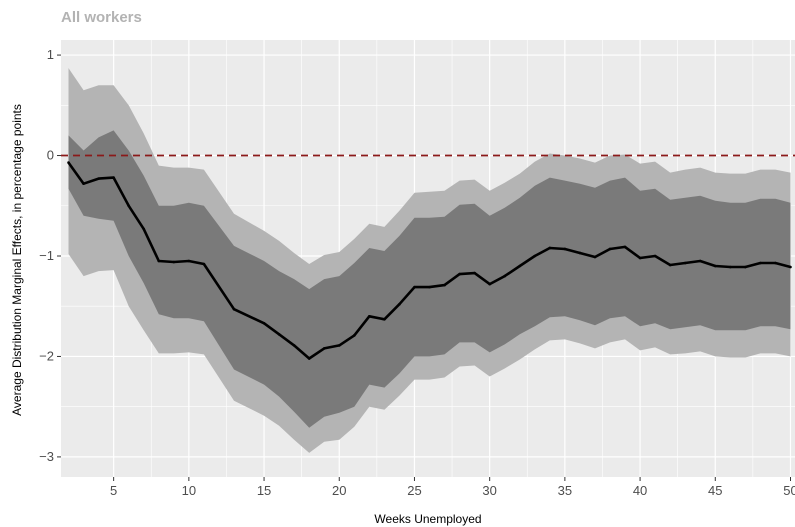 This screenshot has width=795, height=527. Describe the element at coordinates (113, 490) in the screenshot. I see `x-tick-label: 5` at that location.